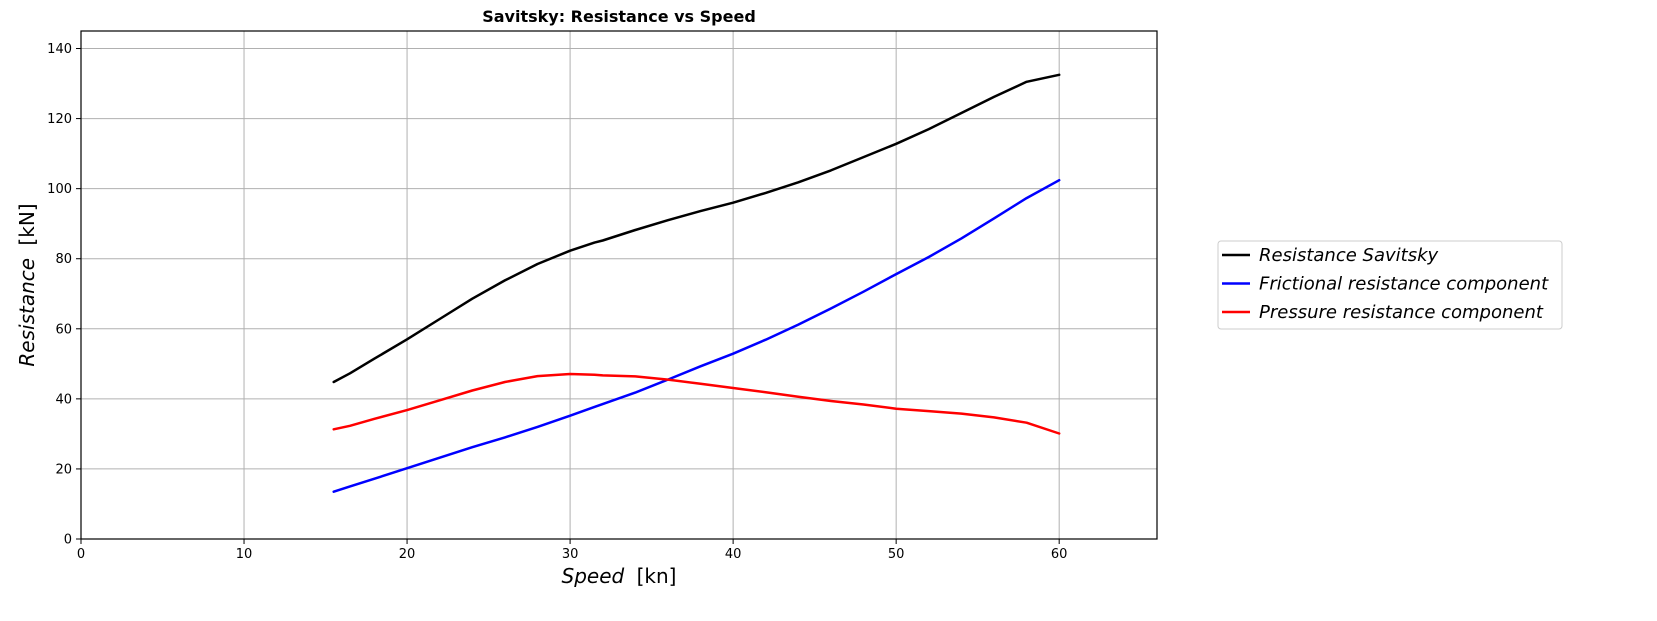 The height and width of the screenshot is (621, 1657). I want to click on x-axis-label: Speed [kn], so click(619, 576).